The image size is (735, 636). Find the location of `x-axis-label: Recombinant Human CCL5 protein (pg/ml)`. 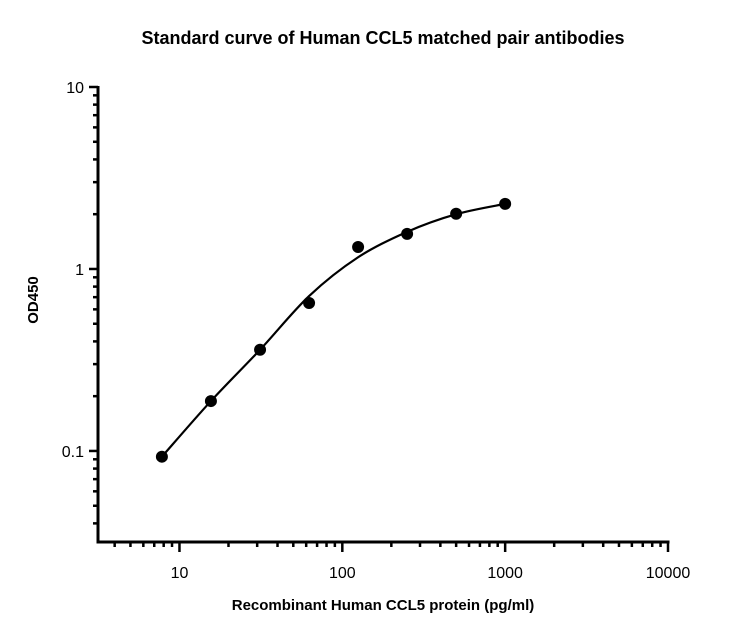

x-axis-label: Recombinant Human CCL5 protein (pg/ml) is located at coordinates (383, 605).